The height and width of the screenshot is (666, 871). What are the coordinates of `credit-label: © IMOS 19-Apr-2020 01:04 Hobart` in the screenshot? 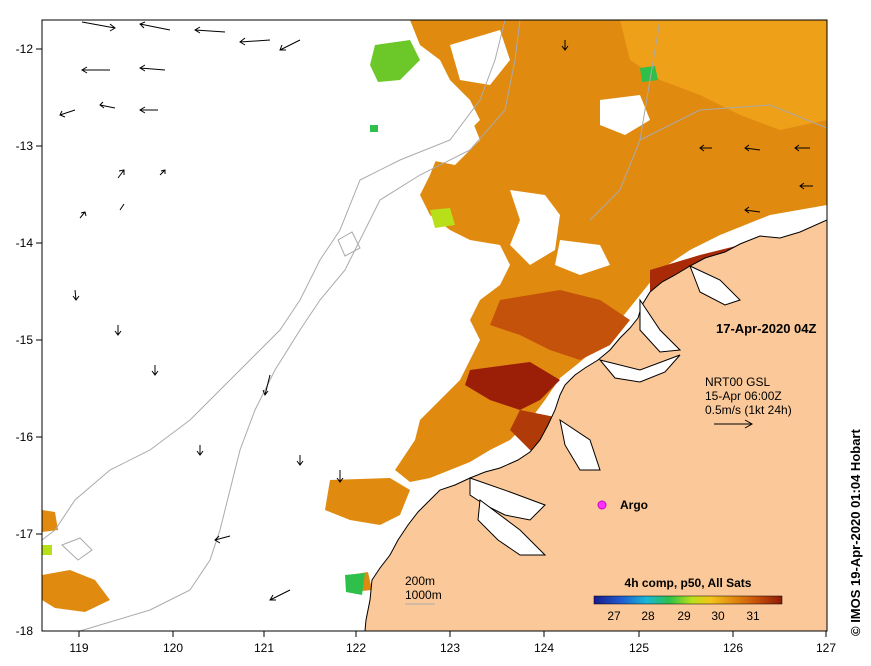 It's located at (855, 532).